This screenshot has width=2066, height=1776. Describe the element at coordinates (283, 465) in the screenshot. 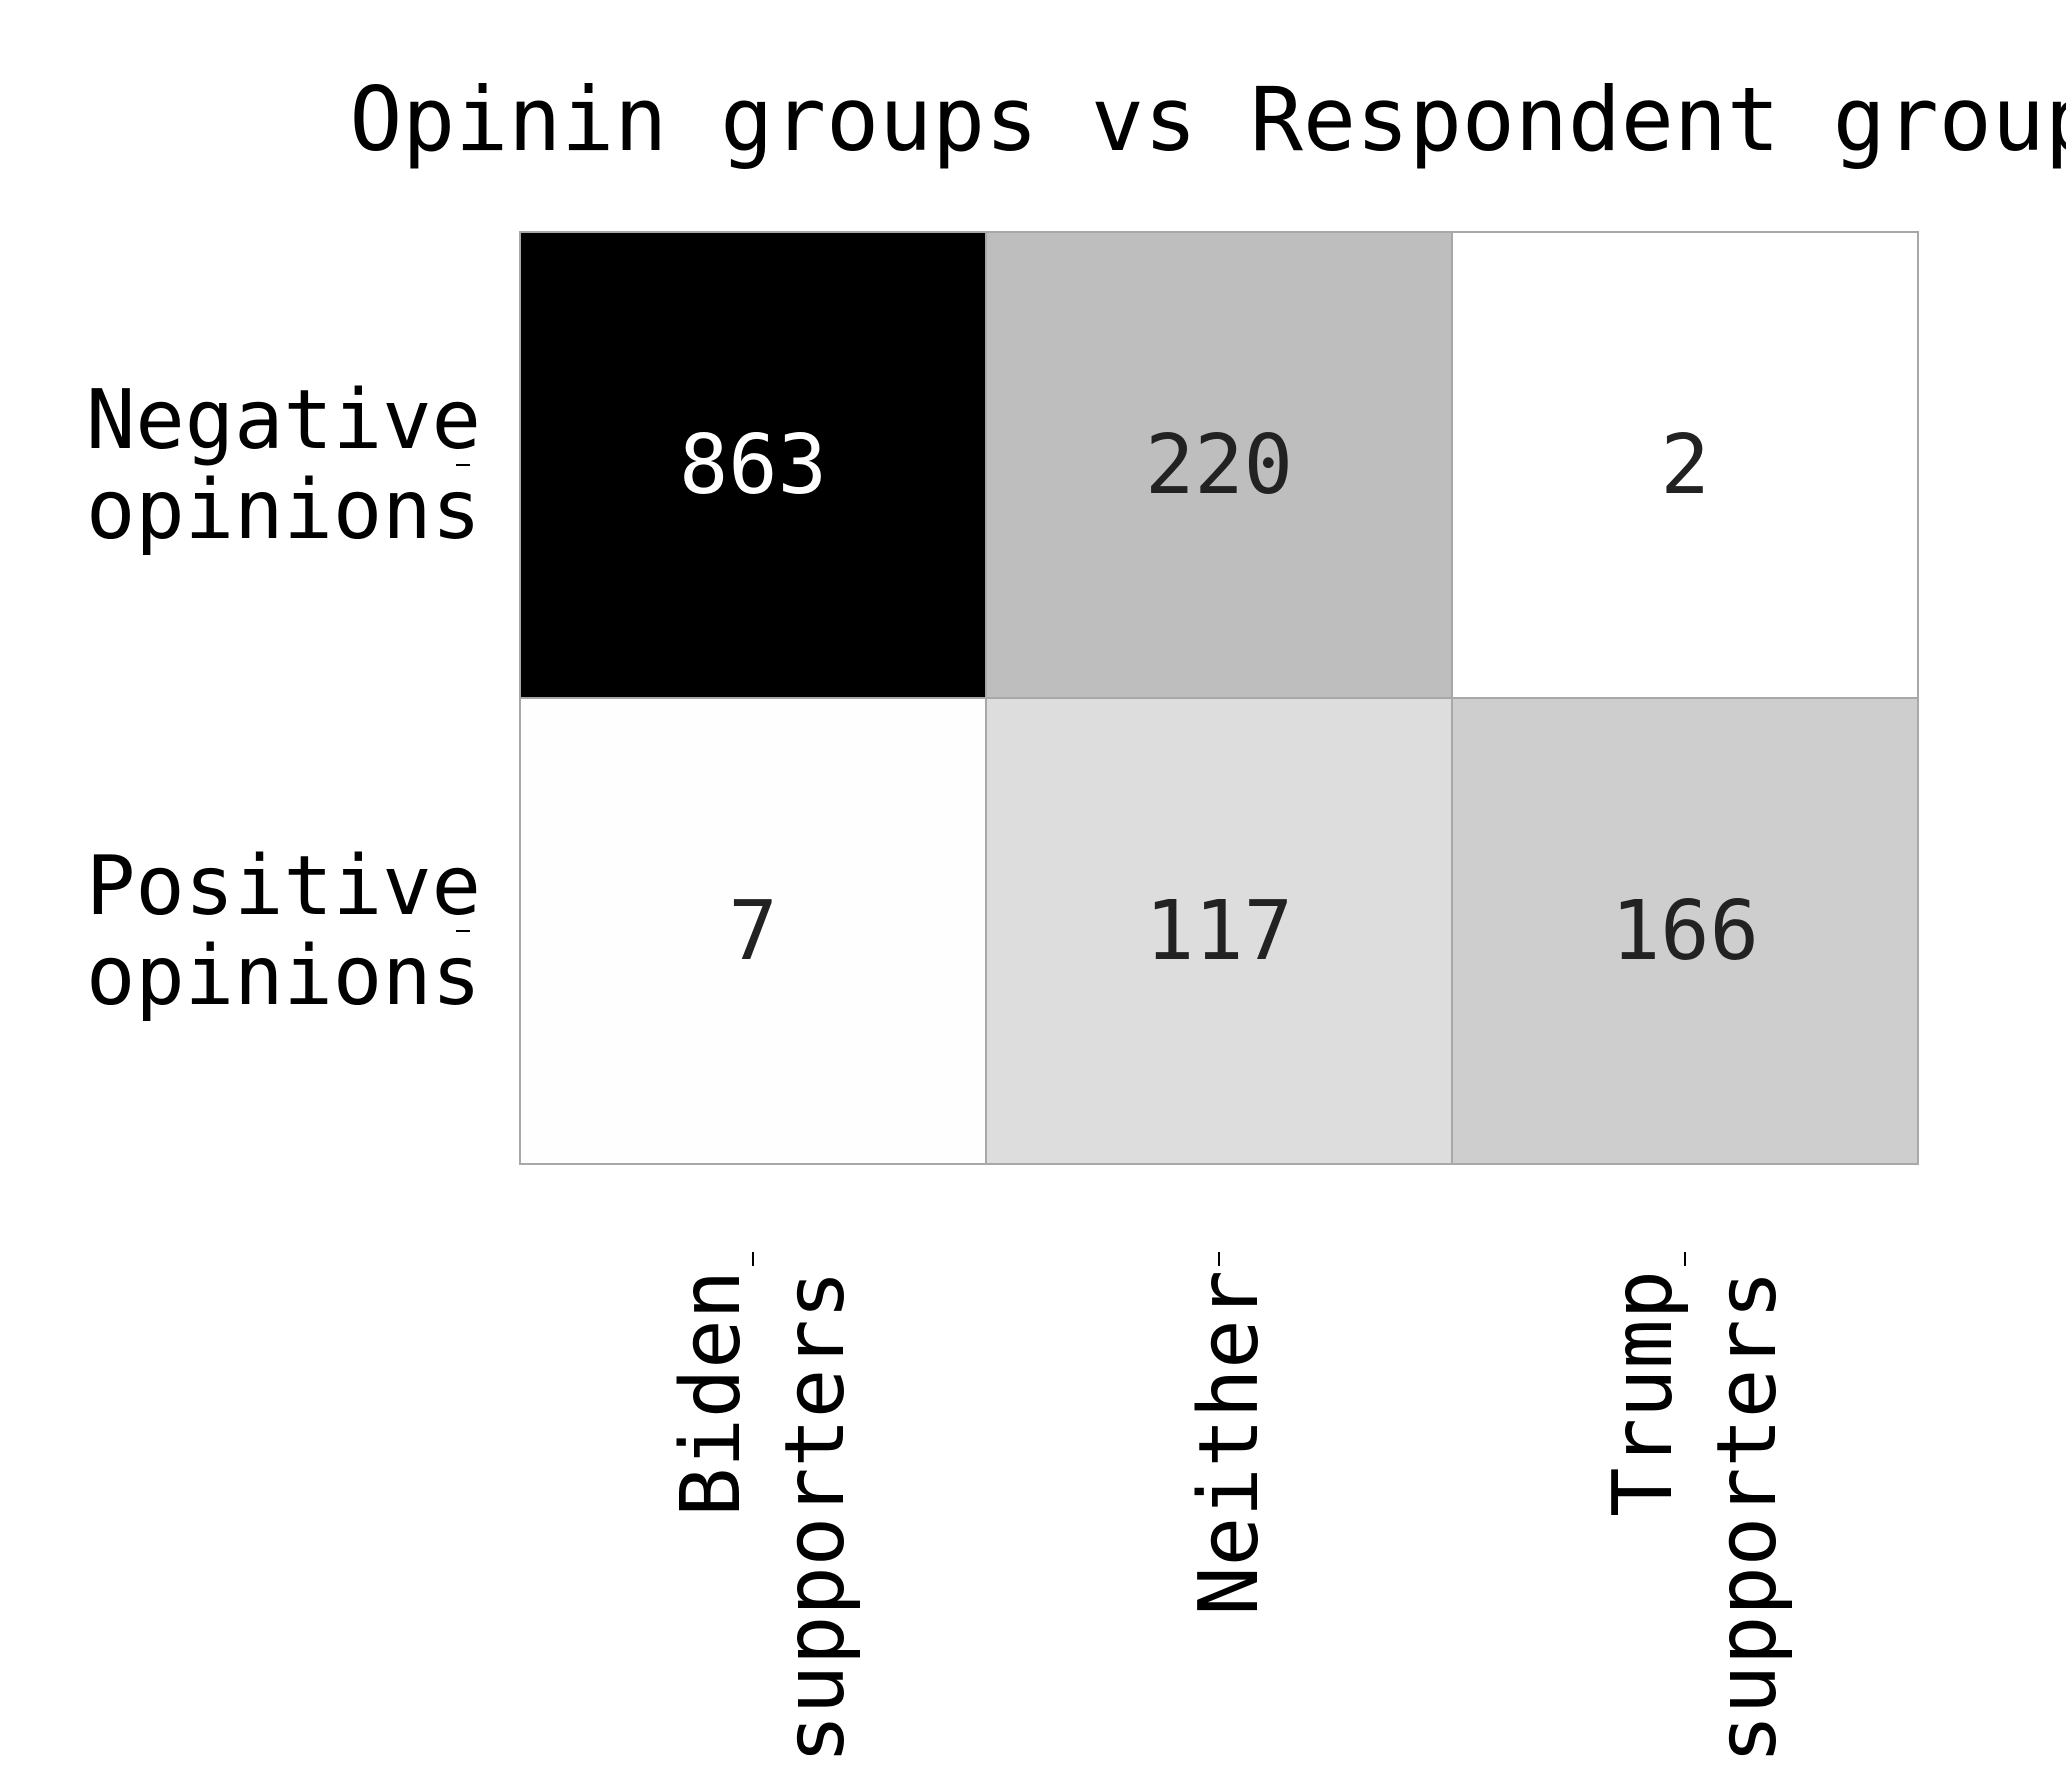

I see `row-tick-label: Negative opinions` at that location.